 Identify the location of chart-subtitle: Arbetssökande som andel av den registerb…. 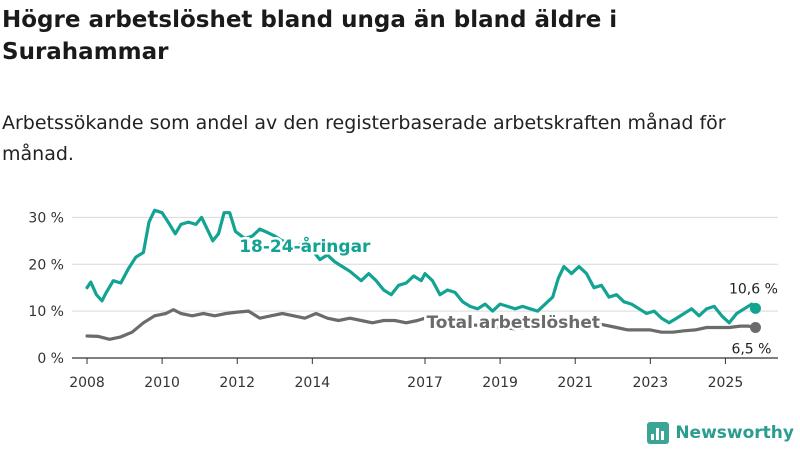
(364, 138).